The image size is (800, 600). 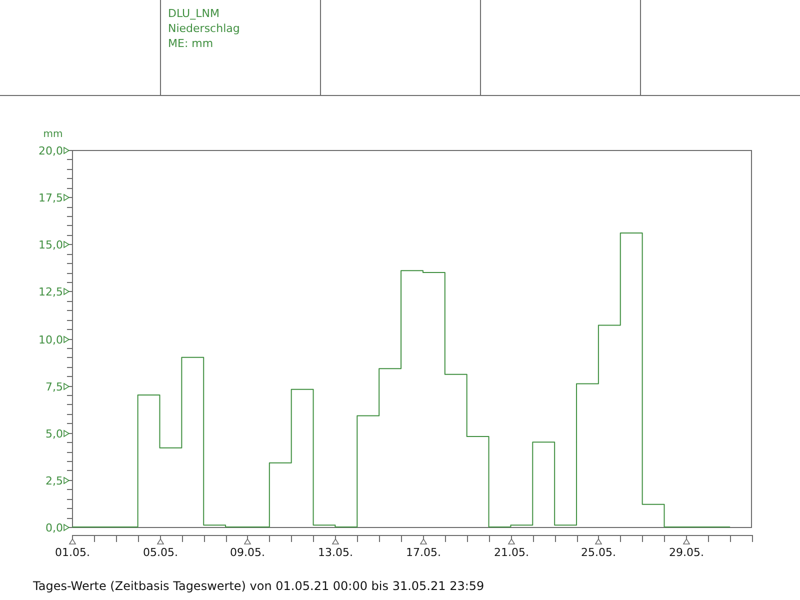 I want to click on legend-title: DLU_LNM, so click(x=194, y=13).